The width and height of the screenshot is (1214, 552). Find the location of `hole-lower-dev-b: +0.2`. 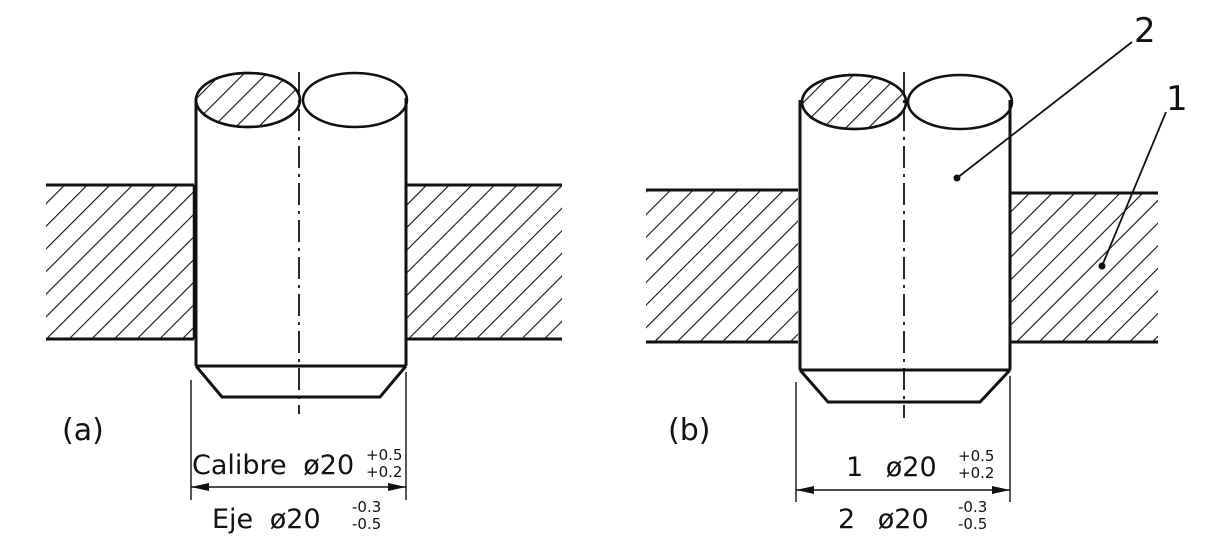

hole-lower-dev-b: +0.2 is located at coordinates (976, 473).